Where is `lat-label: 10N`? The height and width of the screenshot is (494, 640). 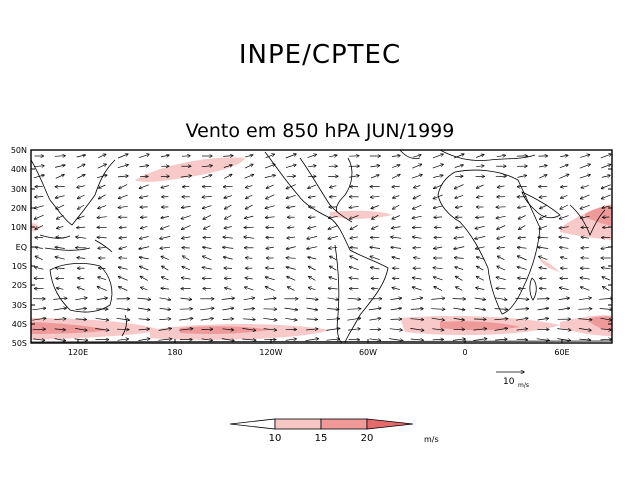
lat-label: 10N is located at coordinates (19, 227).